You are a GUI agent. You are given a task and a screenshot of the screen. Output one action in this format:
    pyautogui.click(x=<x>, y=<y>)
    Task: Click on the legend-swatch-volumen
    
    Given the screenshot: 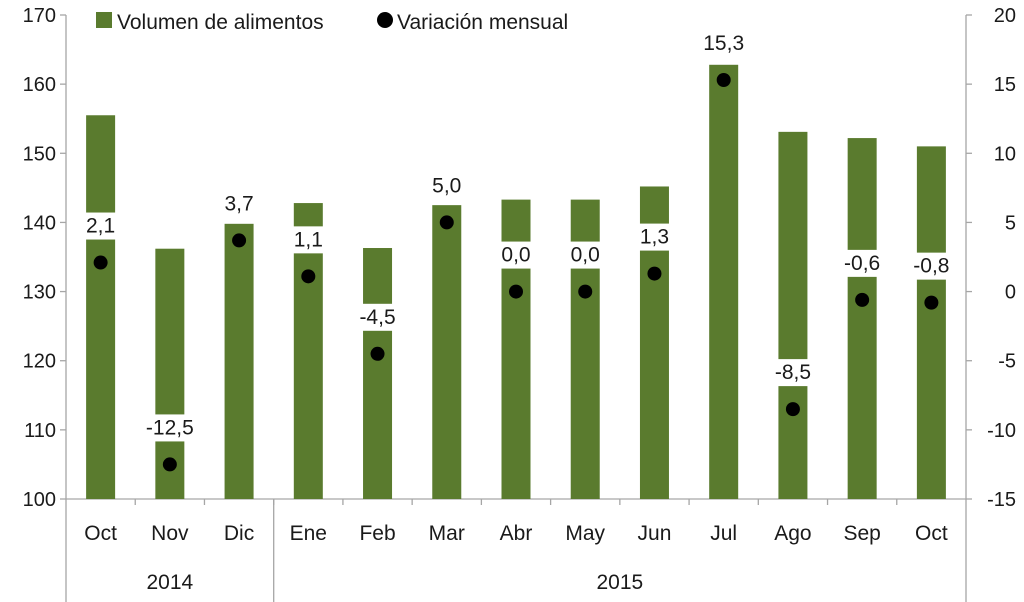 What is the action you would take?
    pyautogui.click(x=104, y=20)
    